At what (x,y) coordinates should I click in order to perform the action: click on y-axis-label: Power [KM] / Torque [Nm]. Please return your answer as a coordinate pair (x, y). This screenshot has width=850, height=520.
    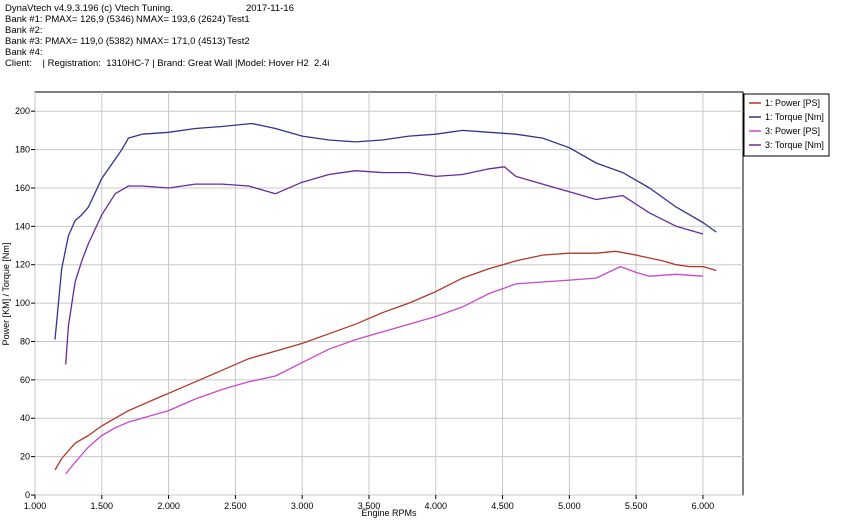
    Looking at the image, I should click on (6, 294).